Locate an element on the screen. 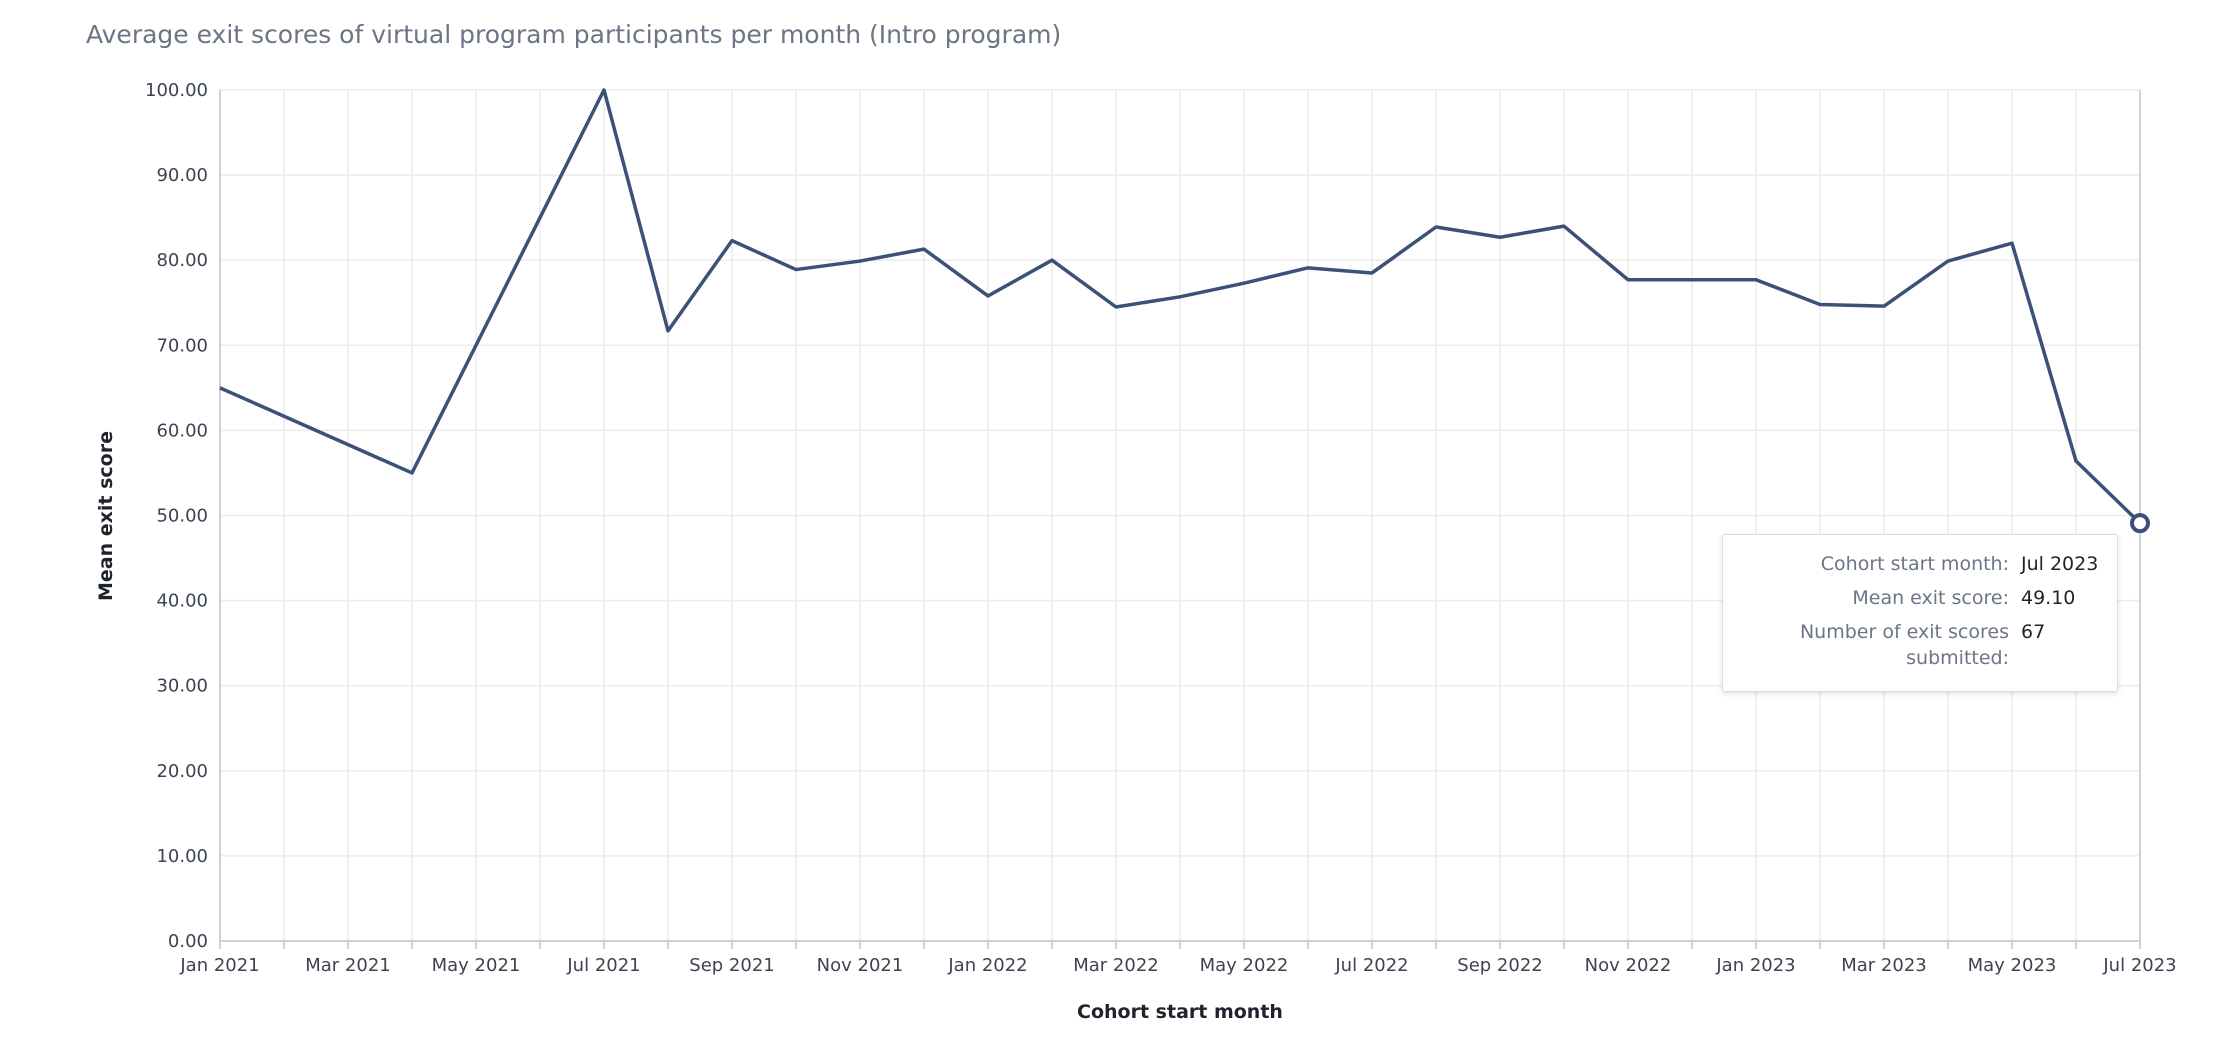 This screenshot has height=1041, width=2227. y-tick-label: 30.00 is located at coordinates (182, 686).